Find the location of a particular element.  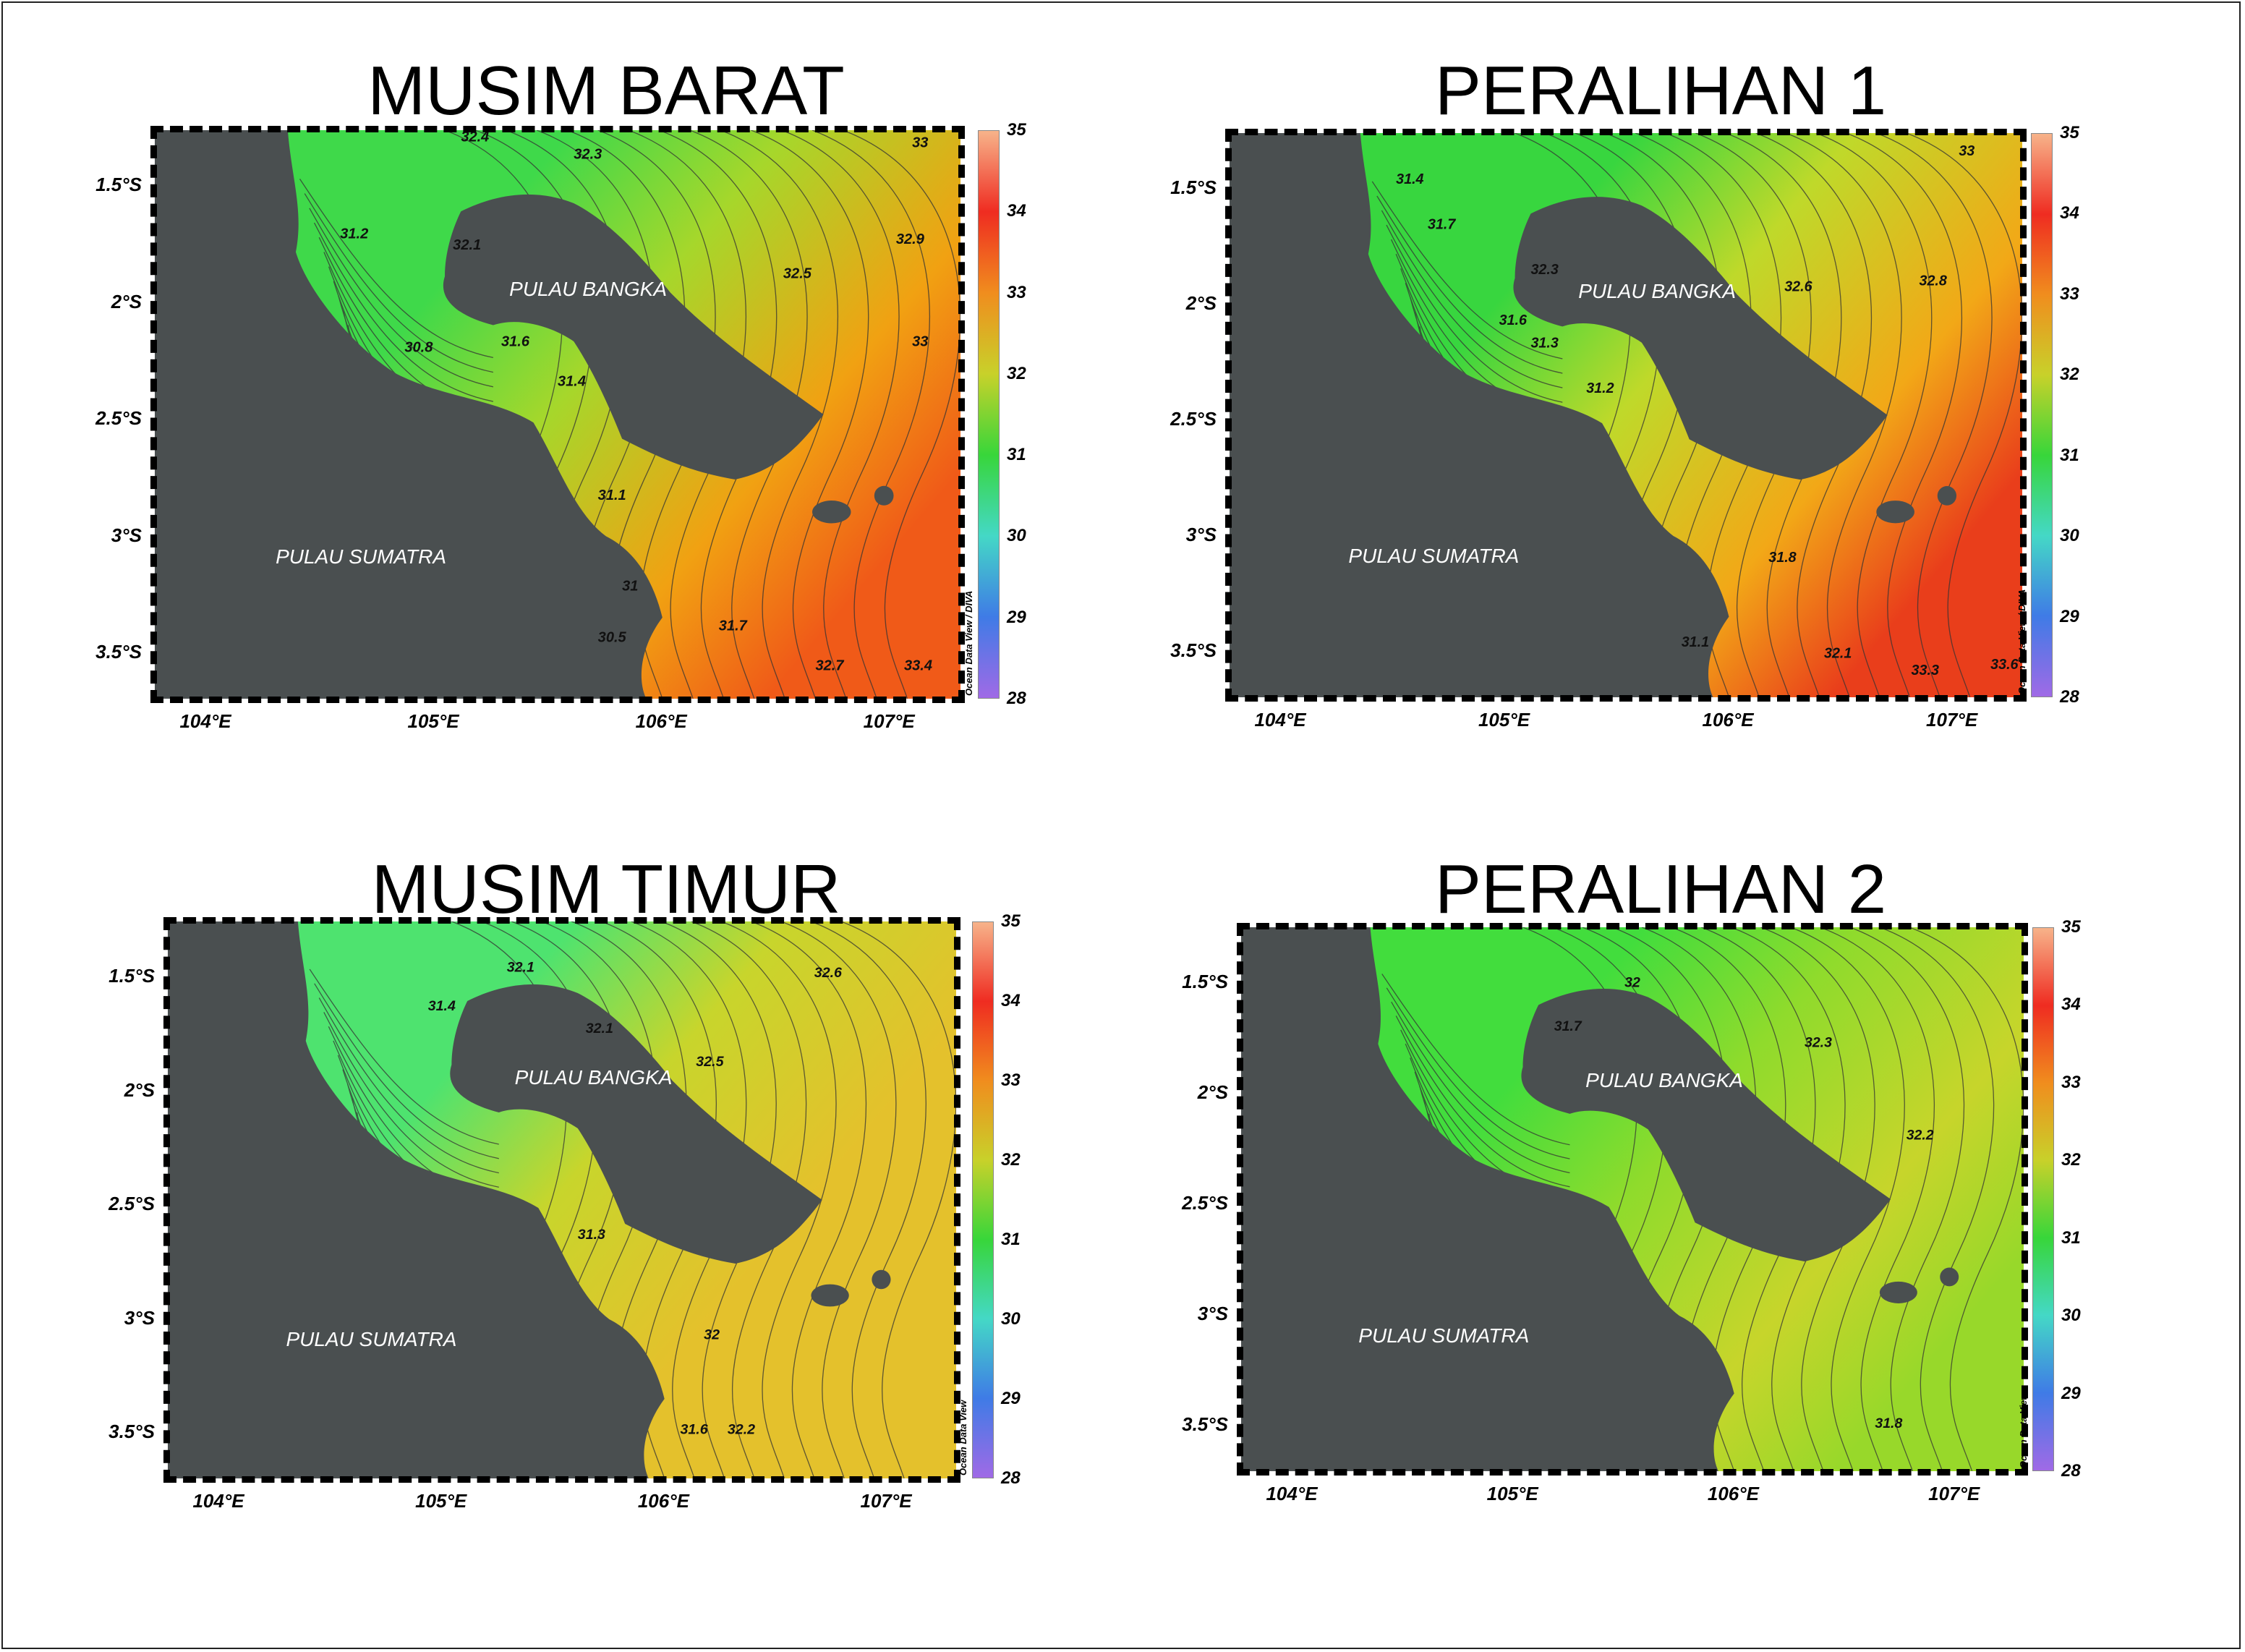

contour-label: 30.5 is located at coordinates (612, 637).